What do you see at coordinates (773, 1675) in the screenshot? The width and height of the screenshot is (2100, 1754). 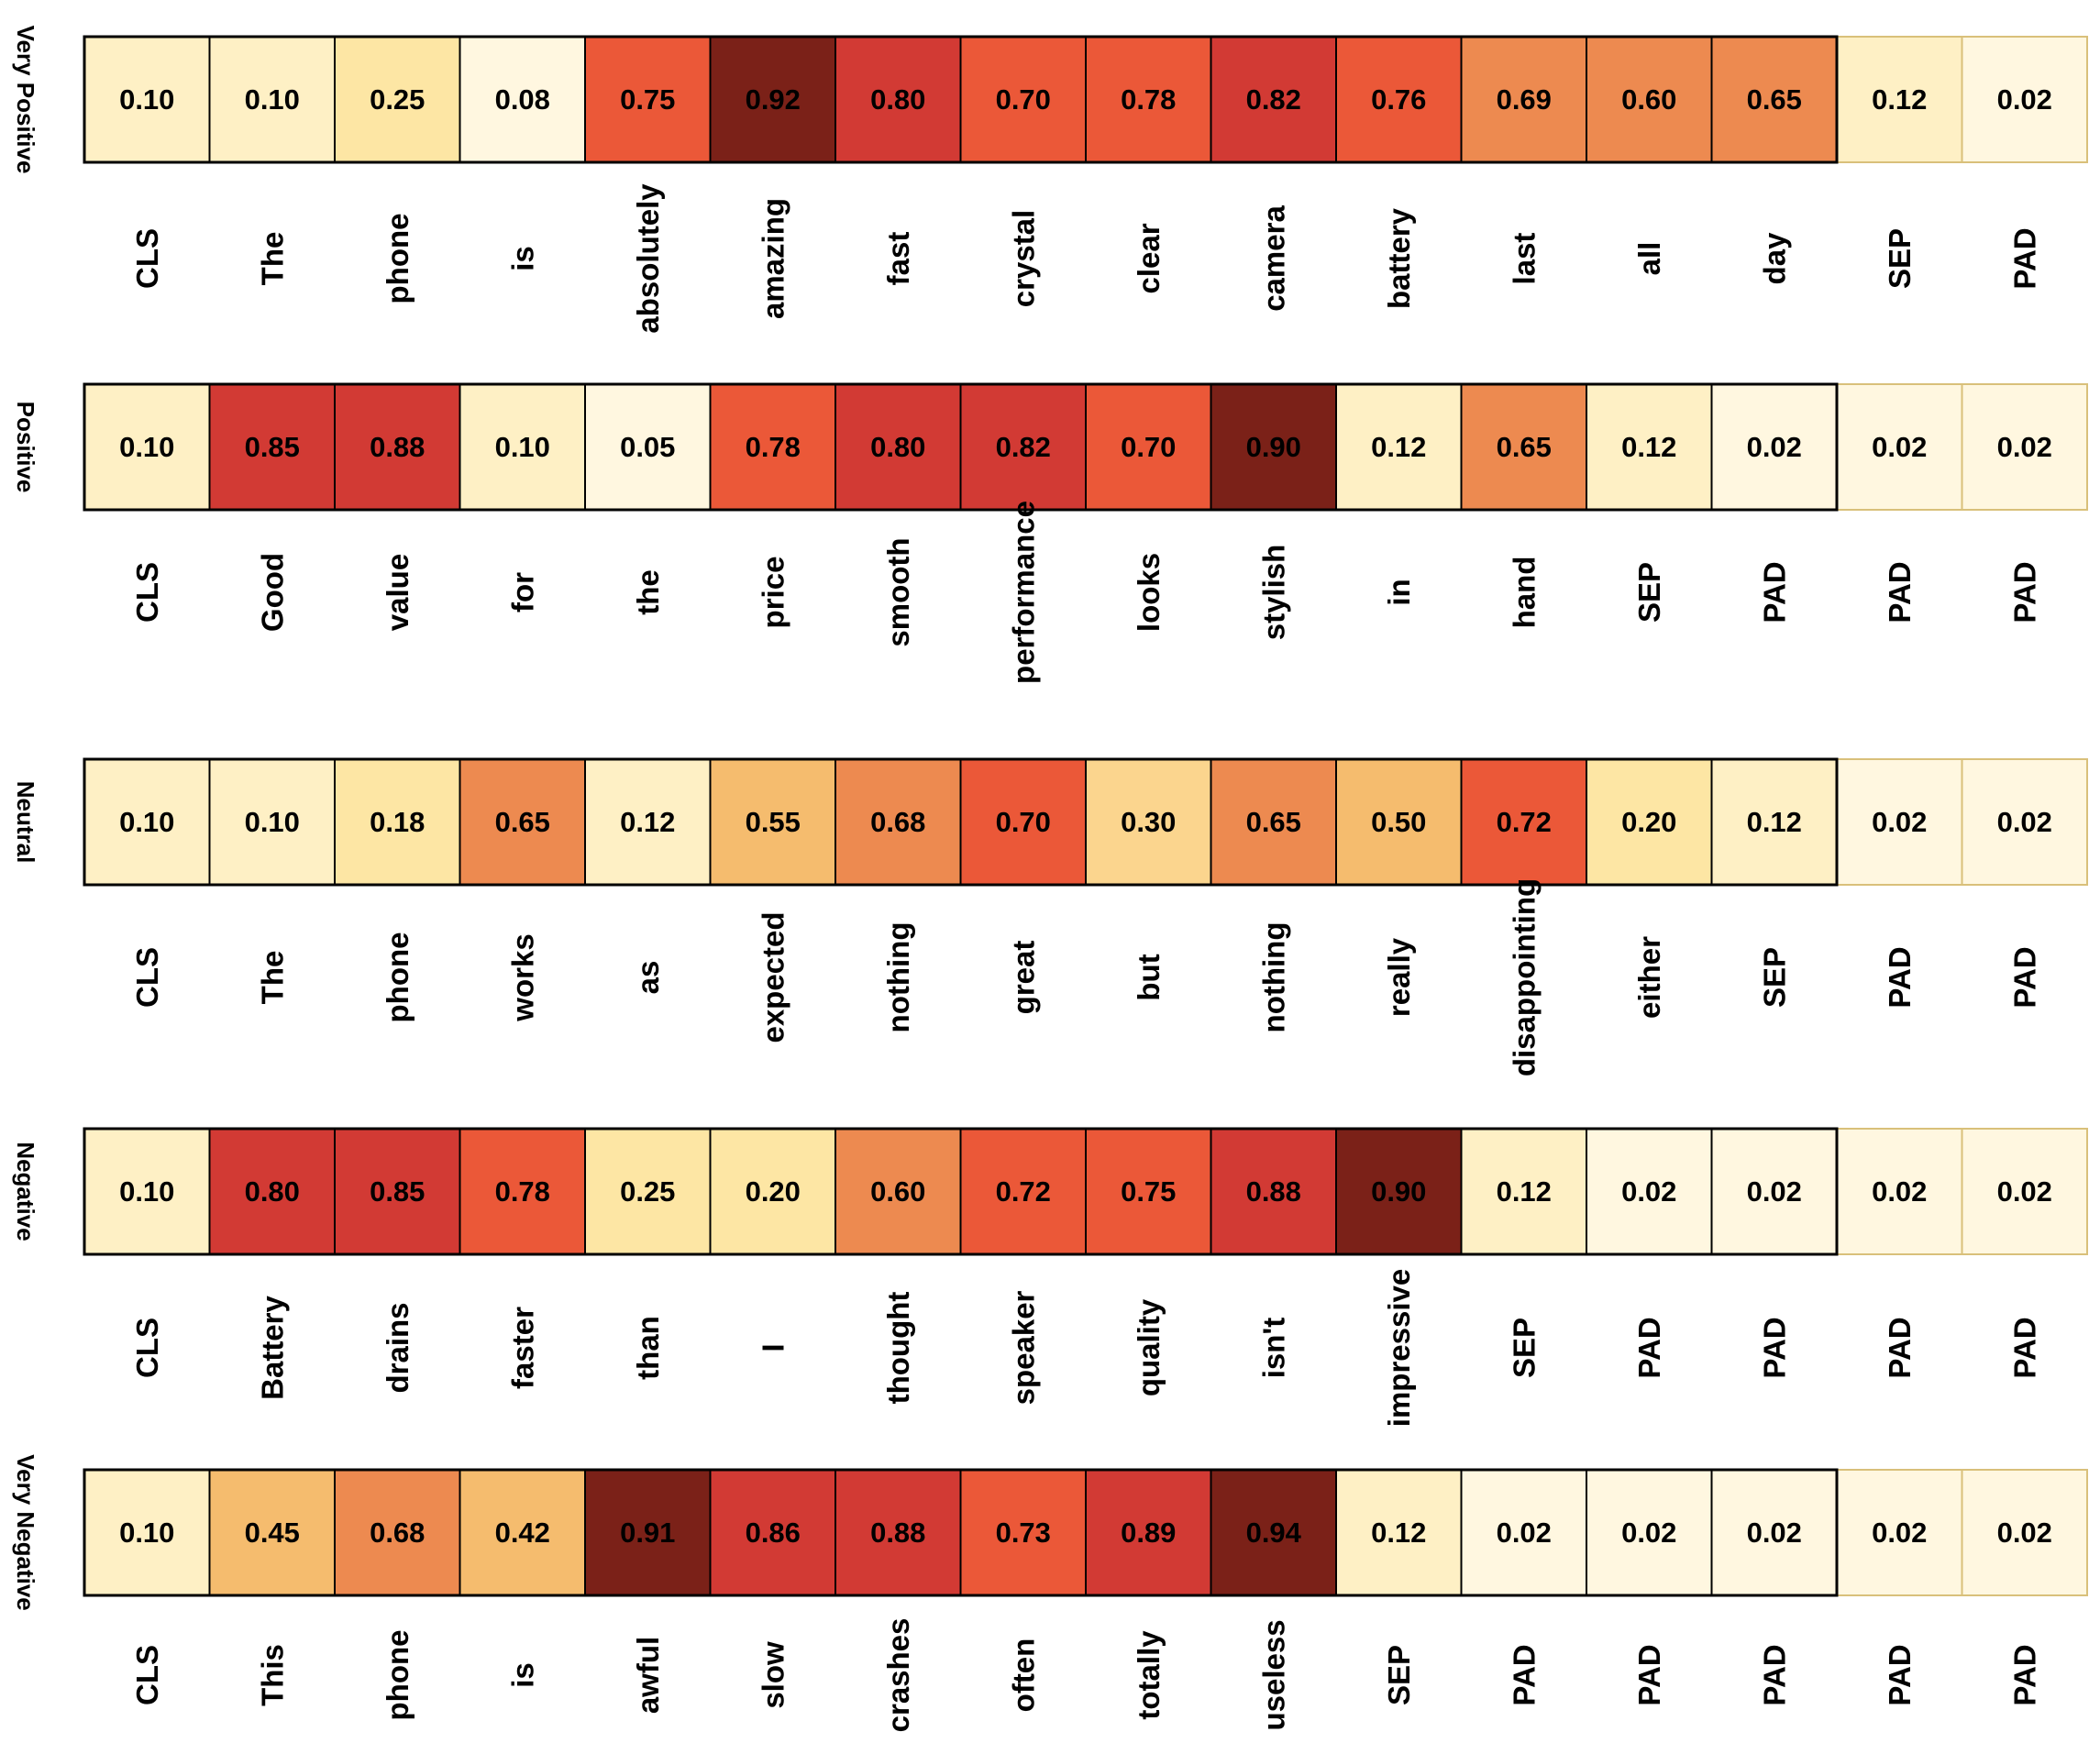 I see `token-label: slow` at bounding box center [773, 1675].